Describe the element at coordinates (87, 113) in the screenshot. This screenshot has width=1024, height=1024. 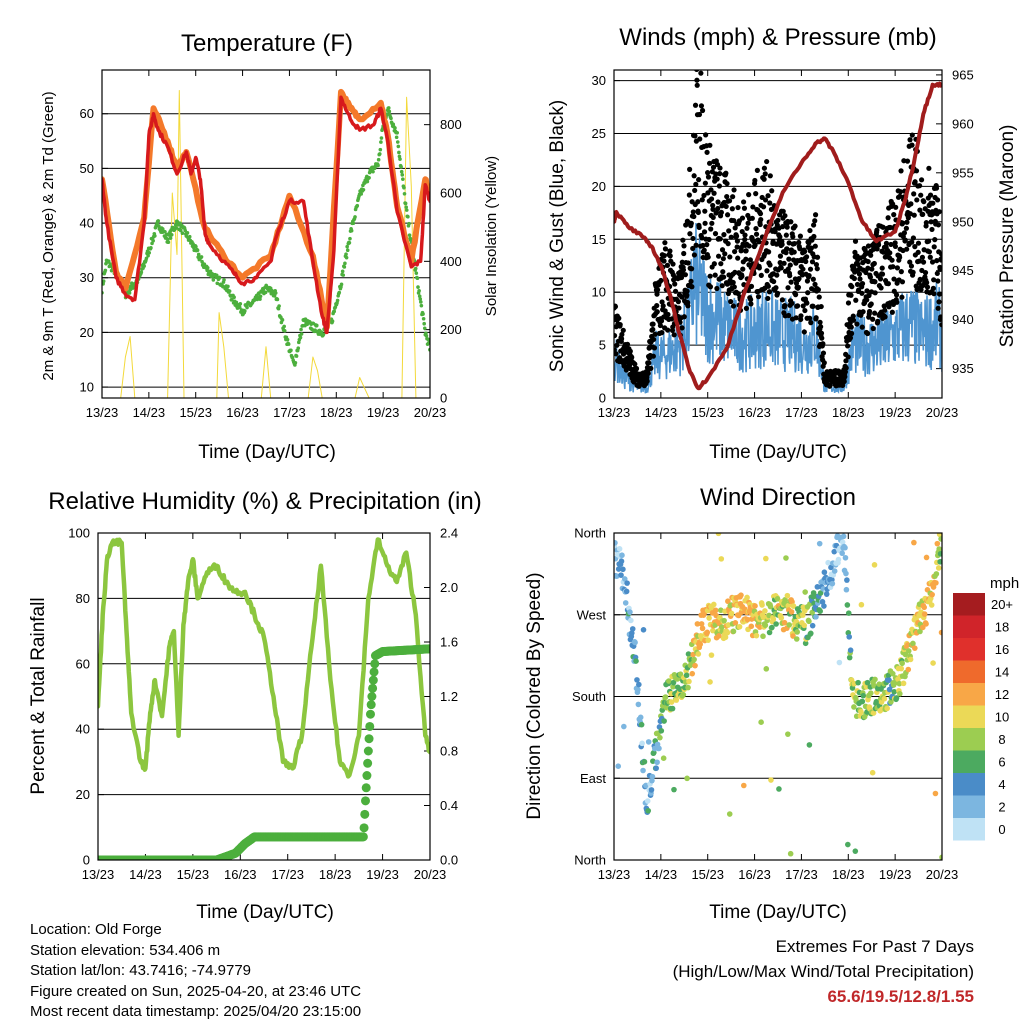
I see `temperature-ytick-label: 60` at that location.